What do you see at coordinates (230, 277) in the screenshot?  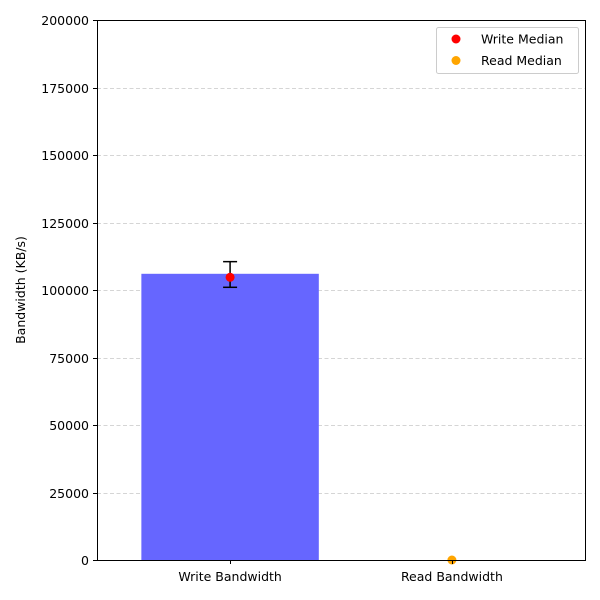 I see `median-point-write-median` at bounding box center [230, 277].